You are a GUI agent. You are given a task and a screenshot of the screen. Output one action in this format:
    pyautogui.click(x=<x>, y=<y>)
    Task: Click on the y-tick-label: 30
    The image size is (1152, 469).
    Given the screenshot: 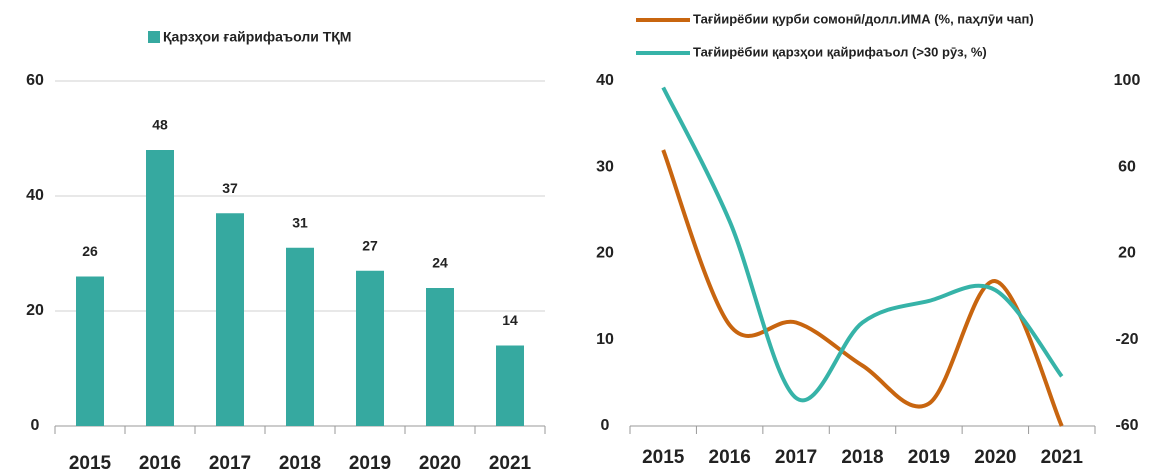 What is the action you would take?
    pyautogui.click(x=605, y=166)
    